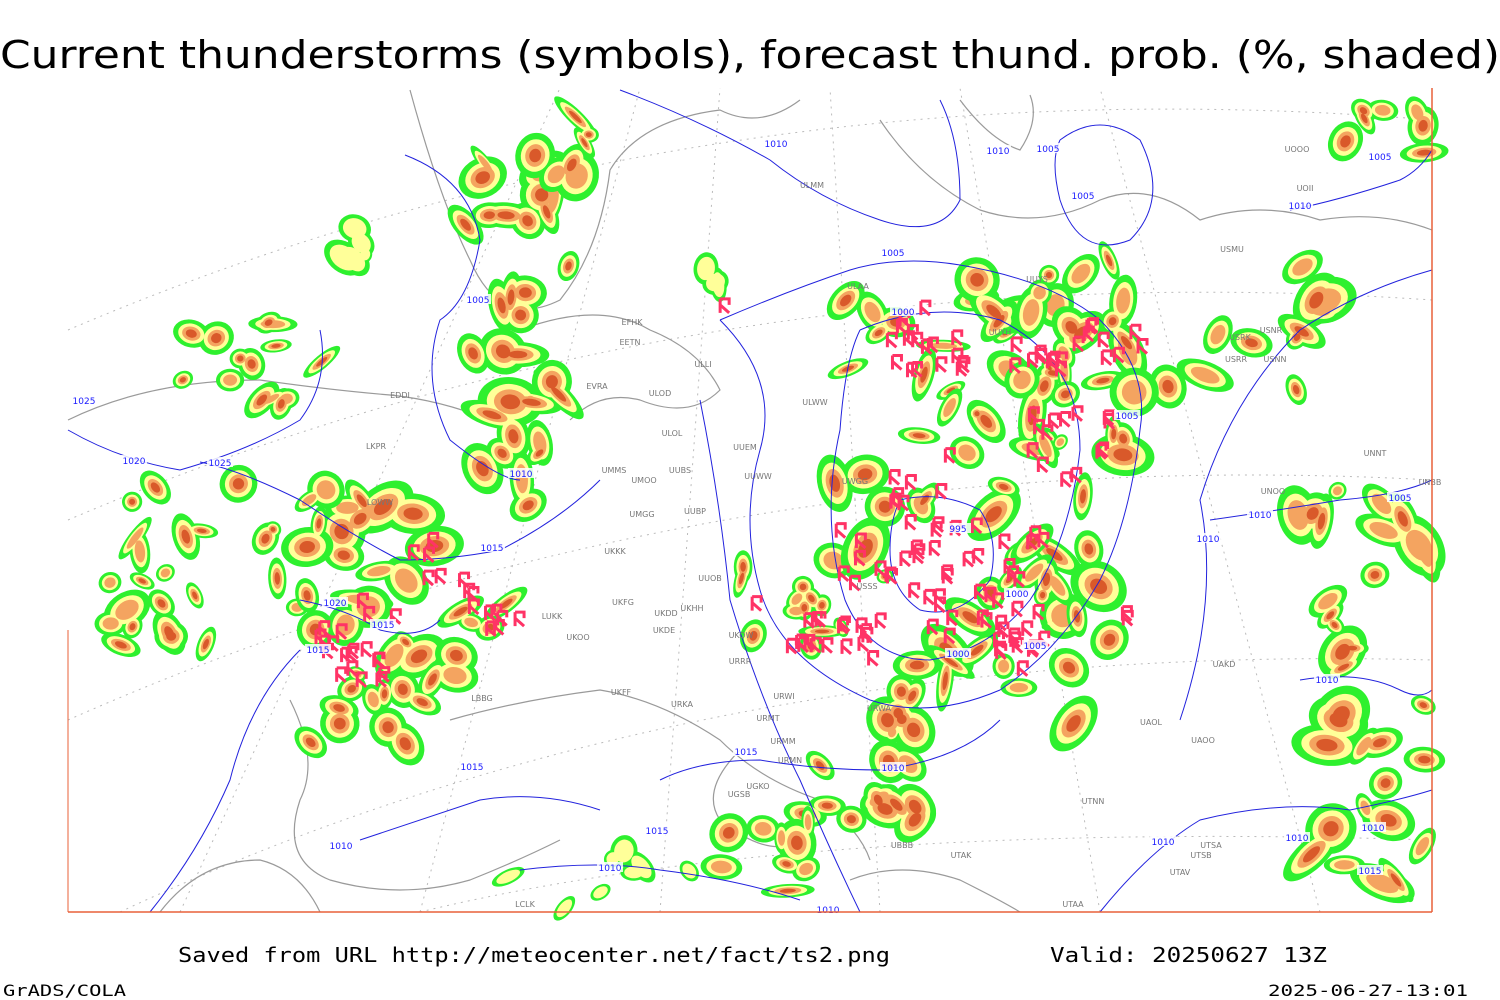 The width and height of the screenshot is (1500, 1000). What do you see at coordinates (680, 470) in the screenshot?
I see `station-code: UUBS` at bounding box center [680, 470].